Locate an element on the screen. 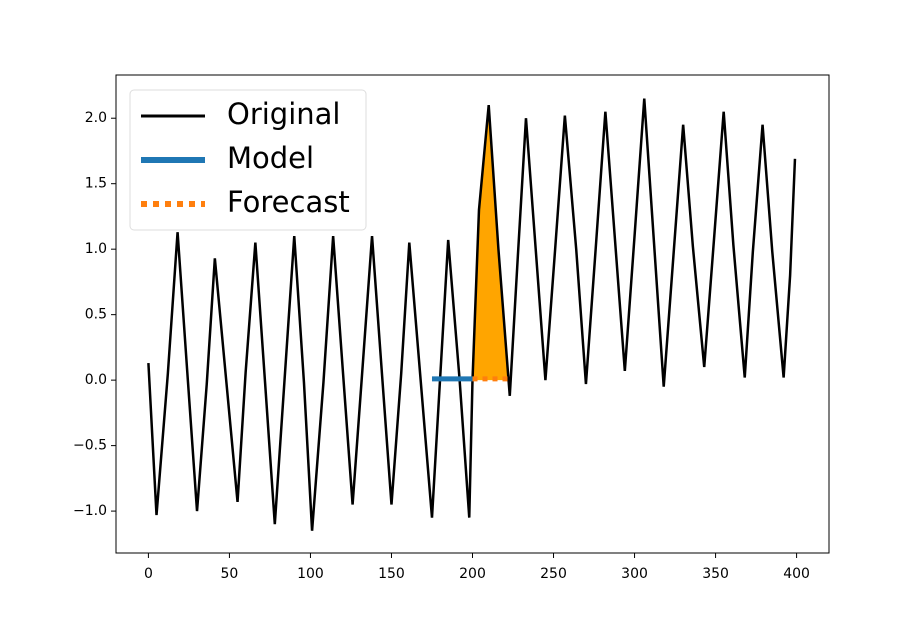 Image resolution: width=921 pixels, height=637 pixels. x-tick-label: 0 is located at coordinates (148, 574).